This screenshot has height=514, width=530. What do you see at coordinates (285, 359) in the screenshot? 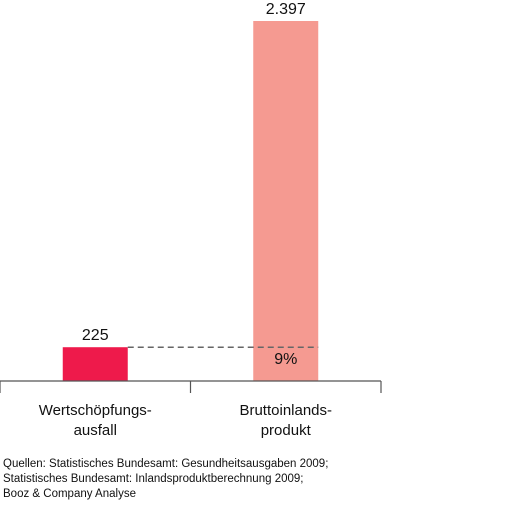
I see `annotation: 9%` at bounding box center [285, 359].